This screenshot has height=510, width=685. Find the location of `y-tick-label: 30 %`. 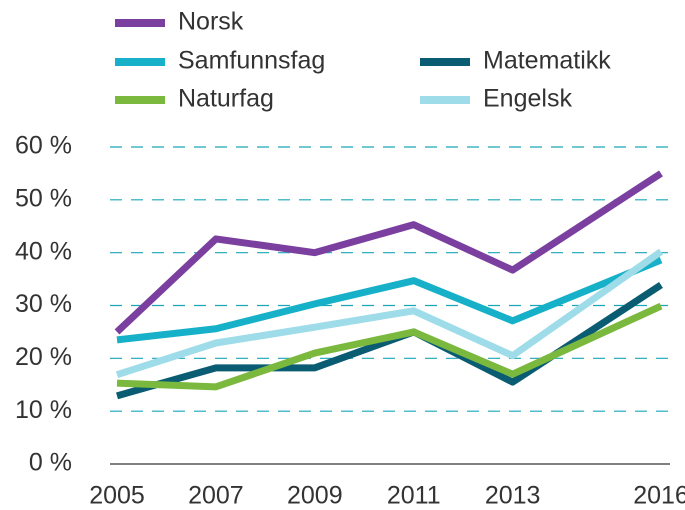

y-tick-label: 30 % is located at coordinates (43, 304).